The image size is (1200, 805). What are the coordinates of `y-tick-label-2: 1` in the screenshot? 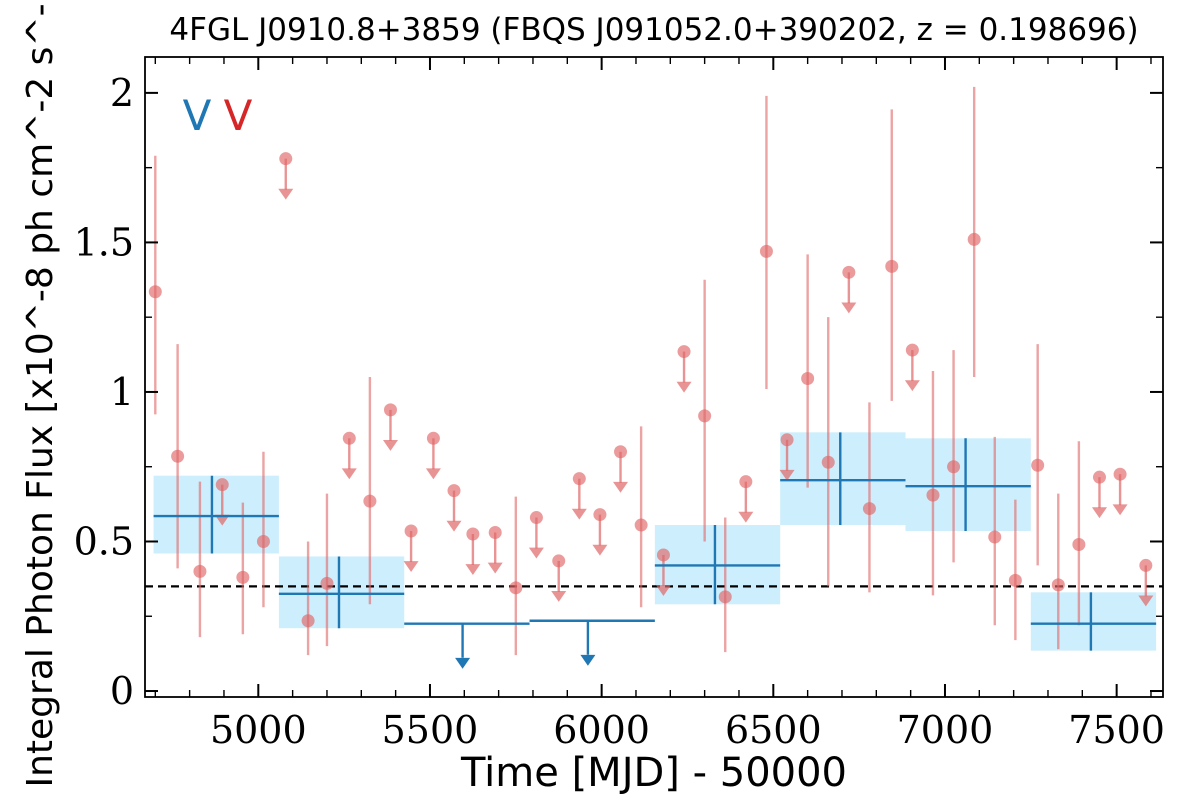 It's located at (122, 392).